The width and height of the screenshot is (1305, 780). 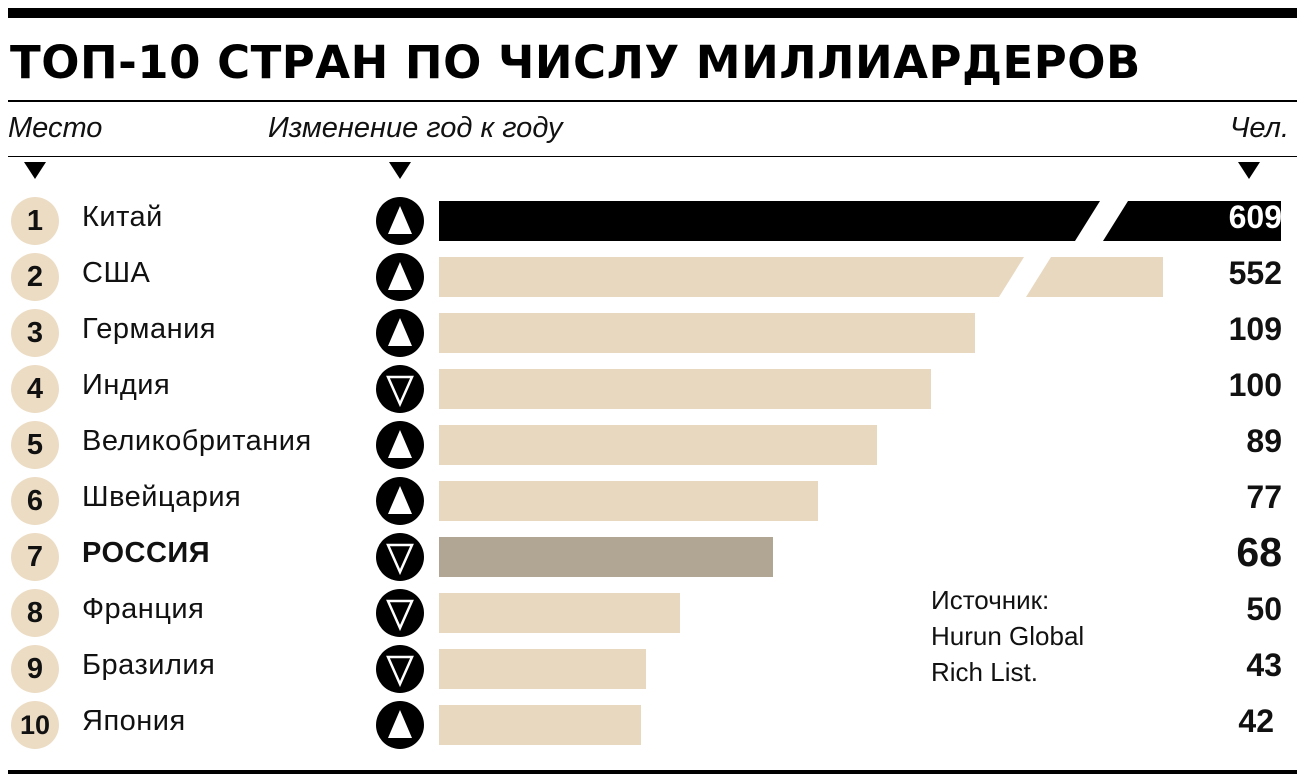 I want to click on header-bottom-rule, so click(x=652, y=156).